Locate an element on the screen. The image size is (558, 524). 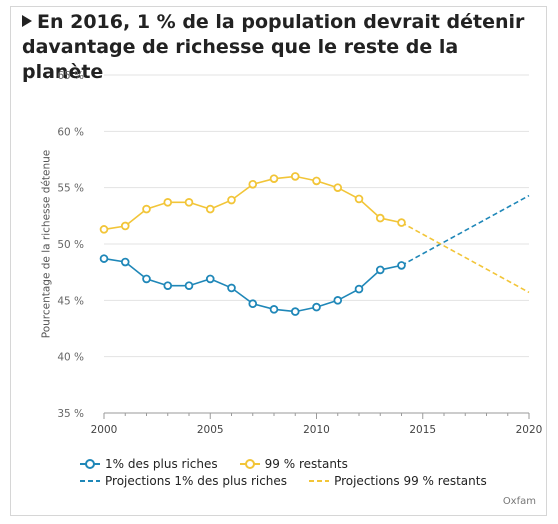
y-tick-label: 65 % is located at coordinates (70, 76).